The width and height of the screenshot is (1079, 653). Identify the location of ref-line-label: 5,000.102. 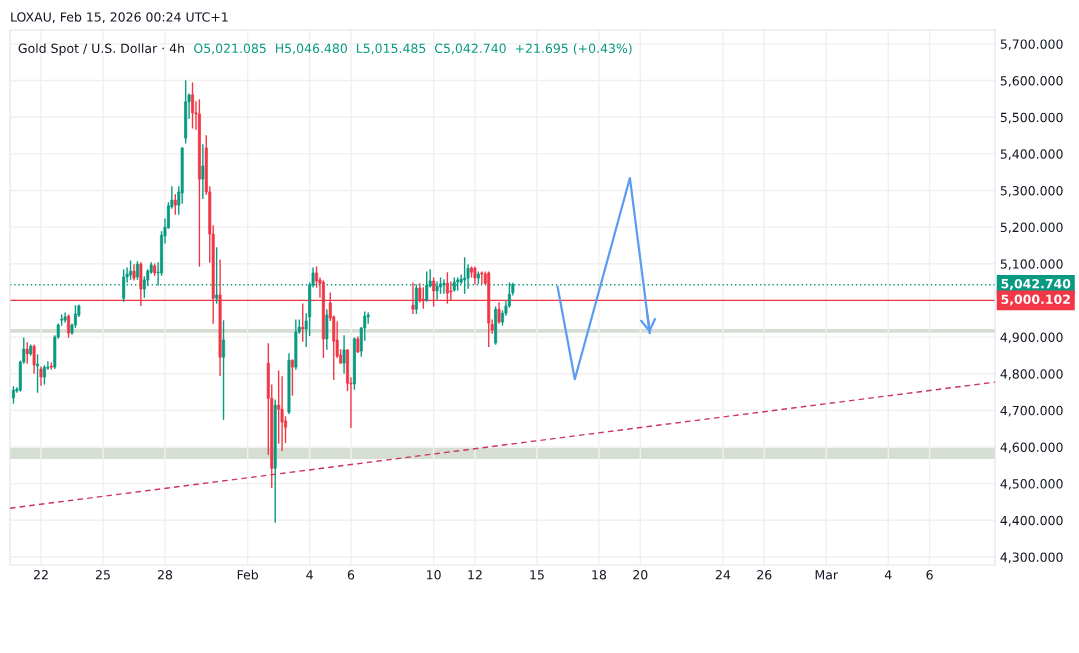
(1035, 300).